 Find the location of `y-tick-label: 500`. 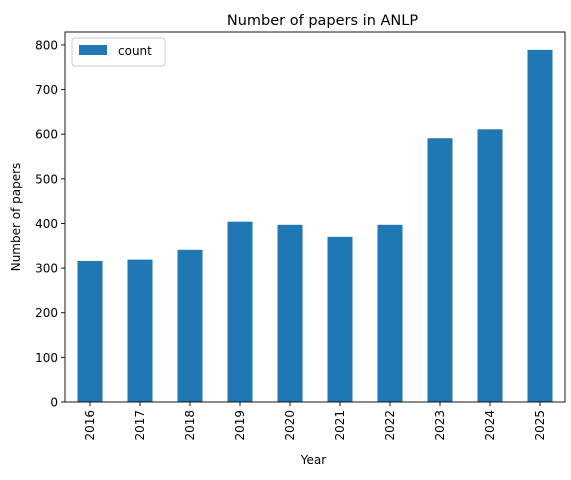

y-tick-label: 500 is located at coordinates (46, 179).